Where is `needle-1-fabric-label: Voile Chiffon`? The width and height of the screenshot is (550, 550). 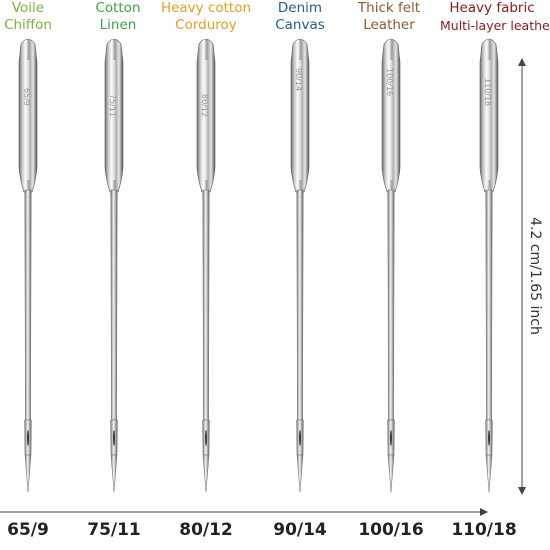 needle-1-fabric-label: Voile Chiffon is located at coordinates (37, 17).